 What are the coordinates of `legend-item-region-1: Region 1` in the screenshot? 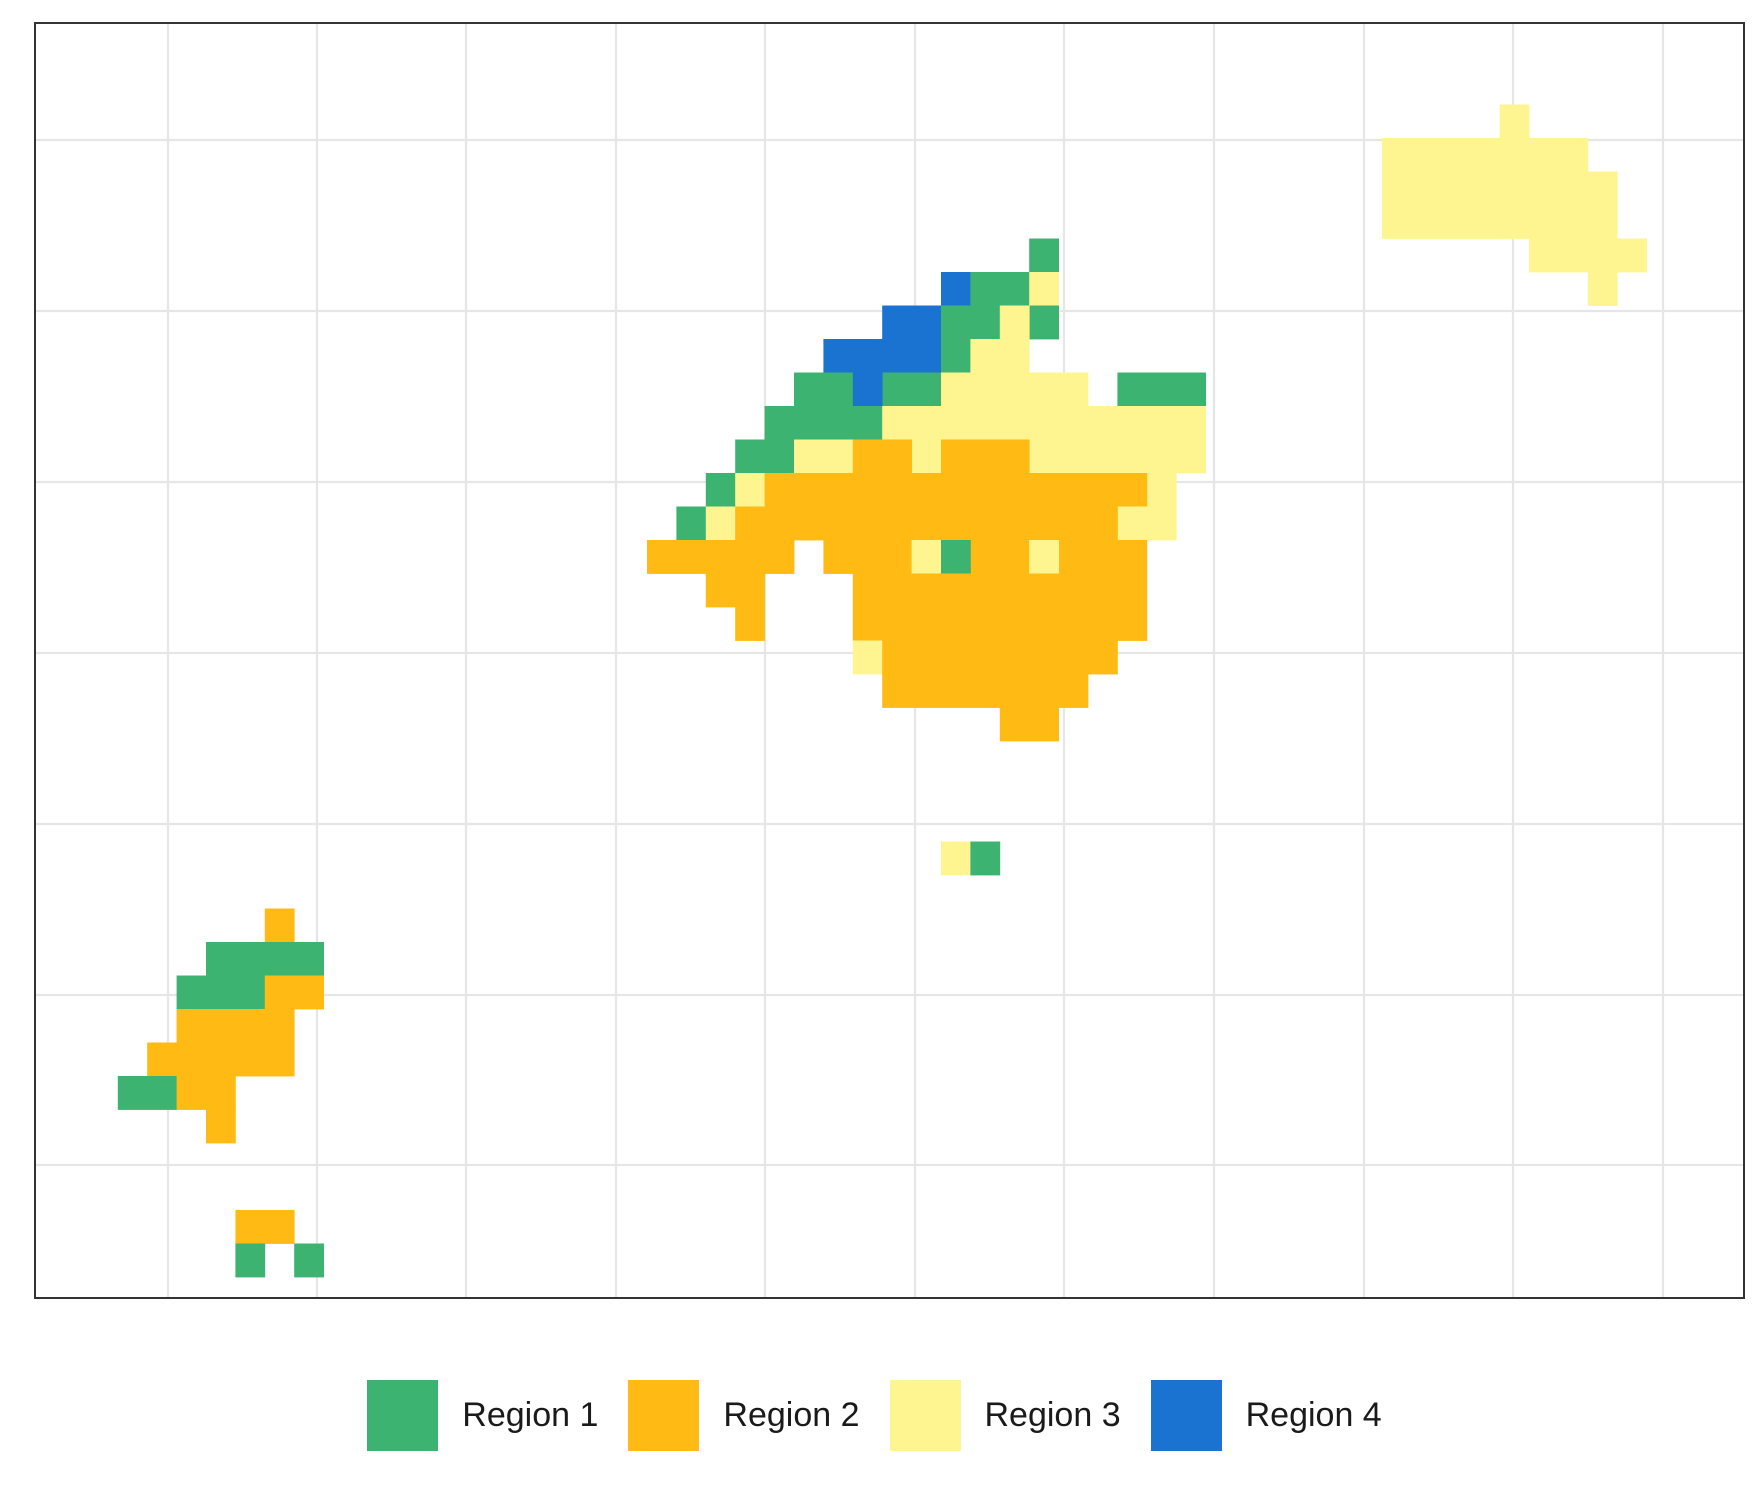 It's located at (487, 1415).